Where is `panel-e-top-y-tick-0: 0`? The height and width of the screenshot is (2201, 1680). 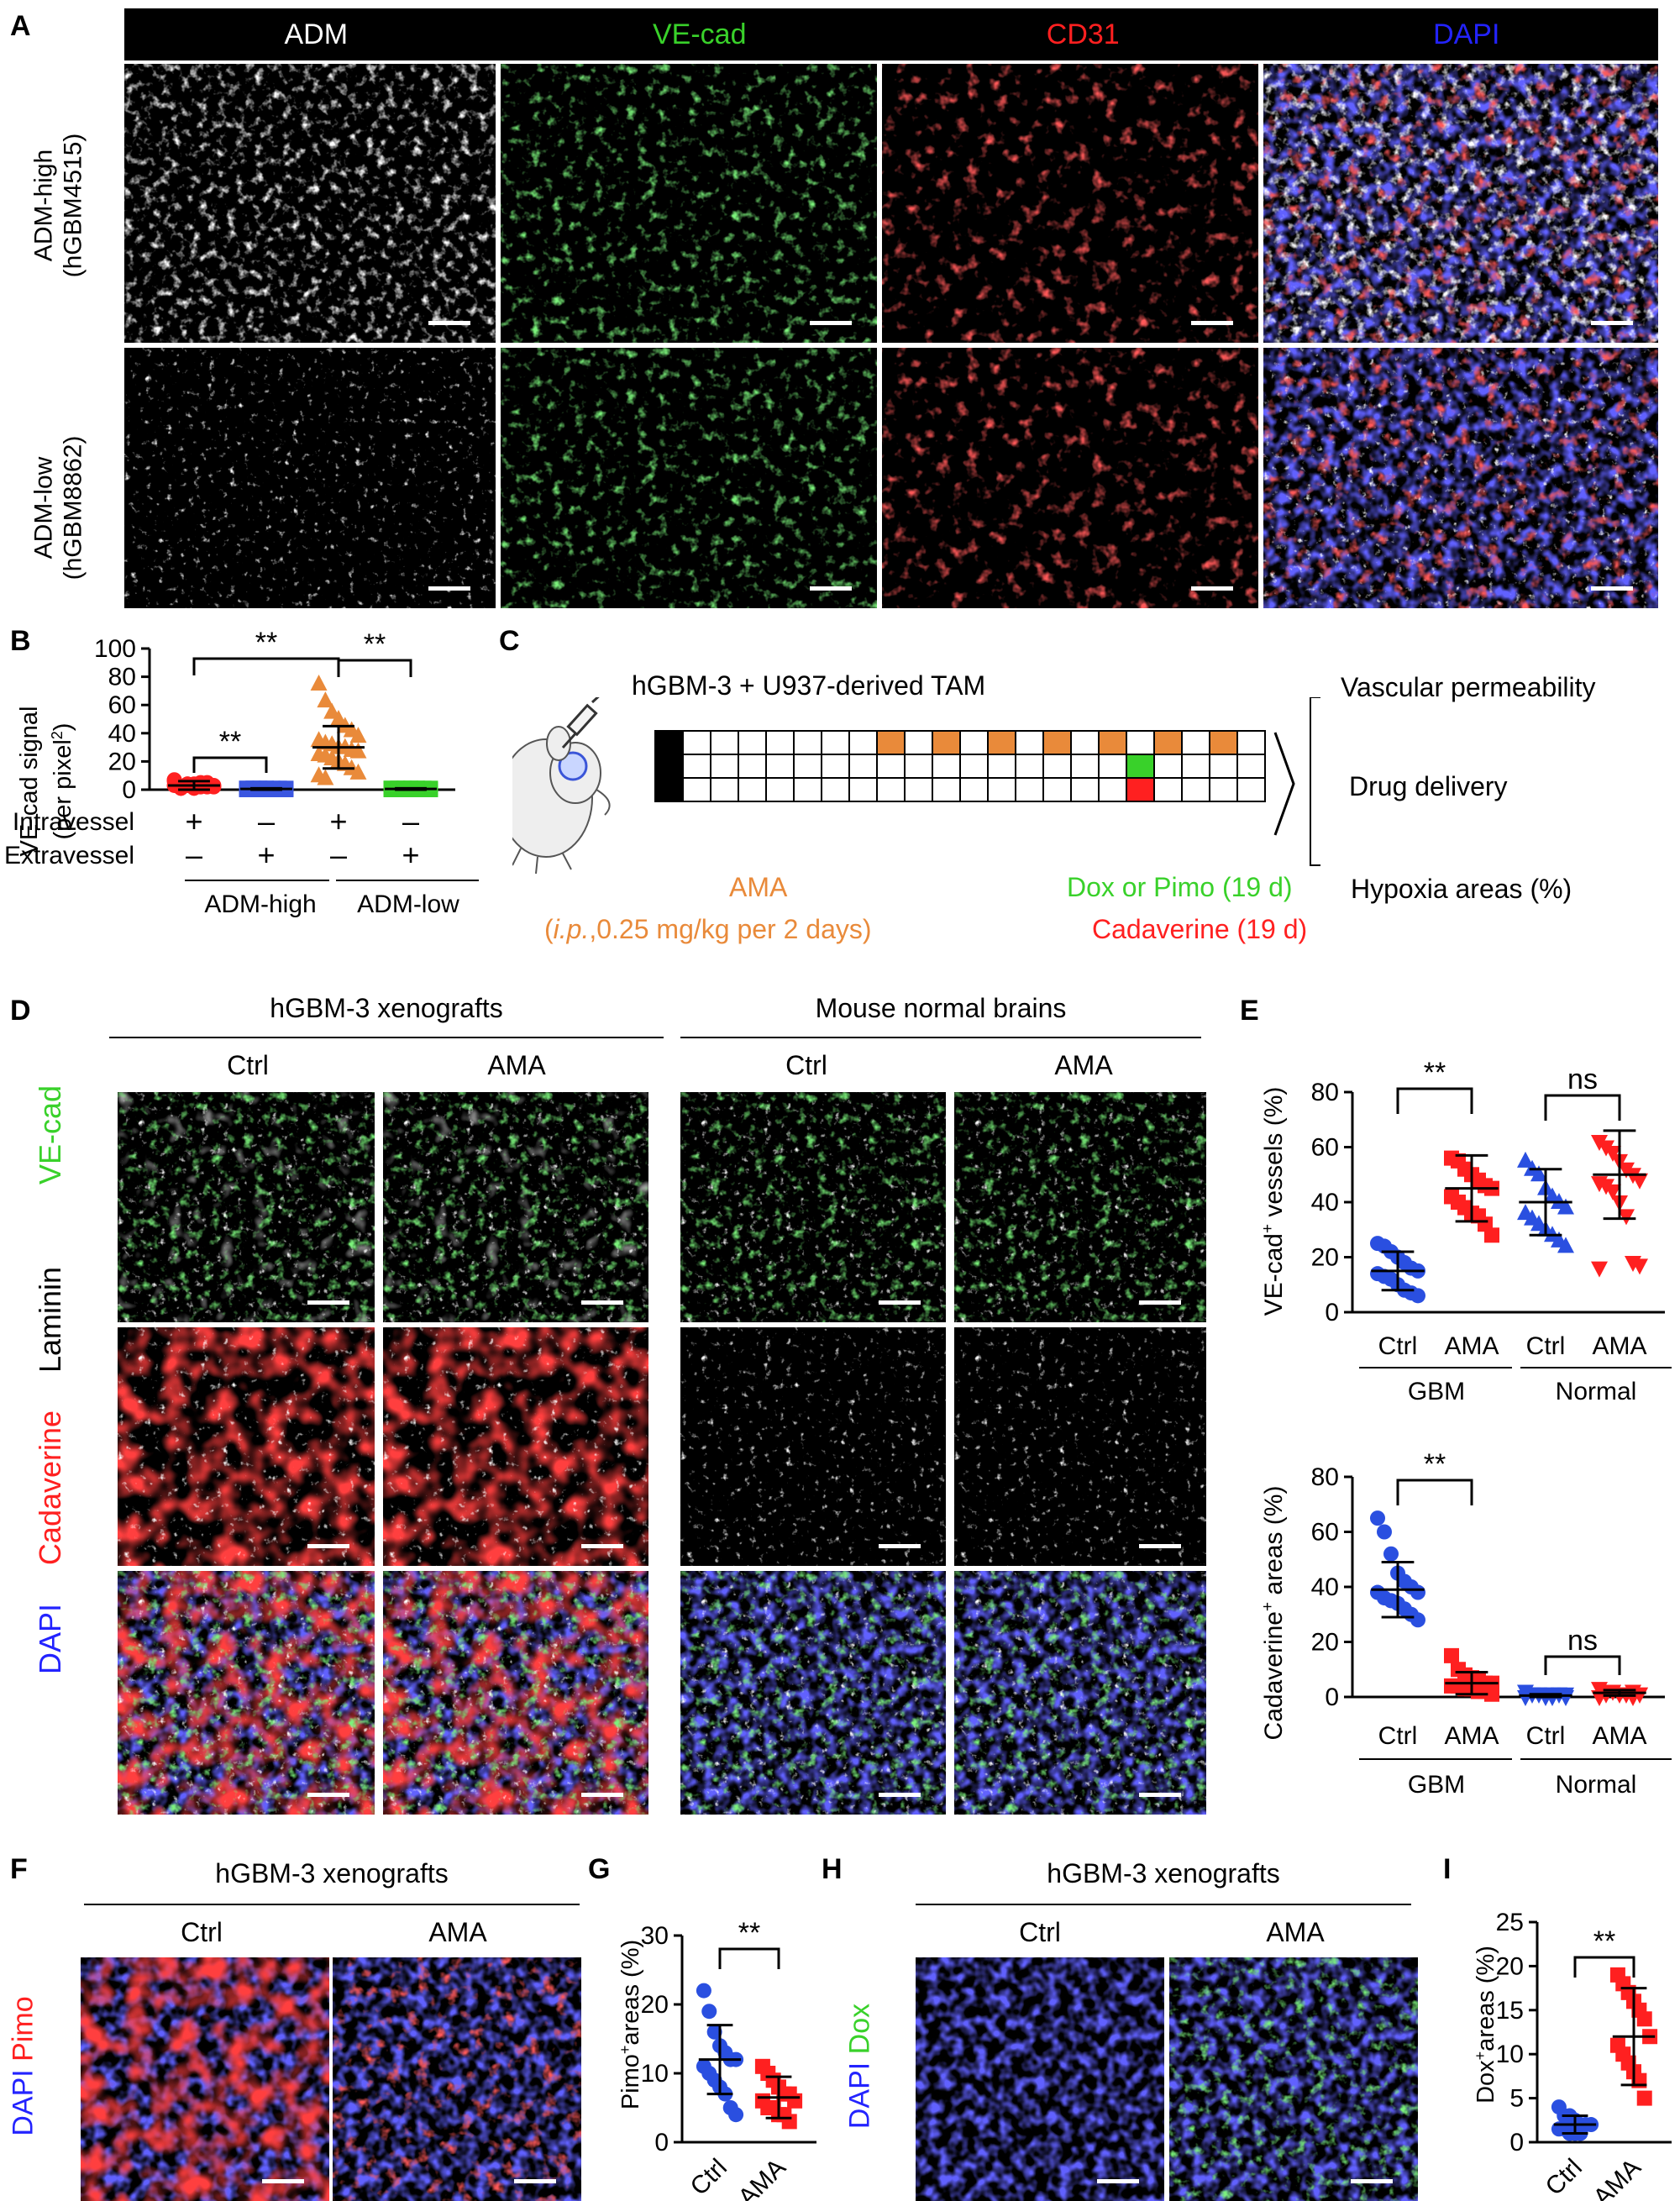
panel-e-top-y-tick-0: 0 is located at coordinates (1332, 1312).